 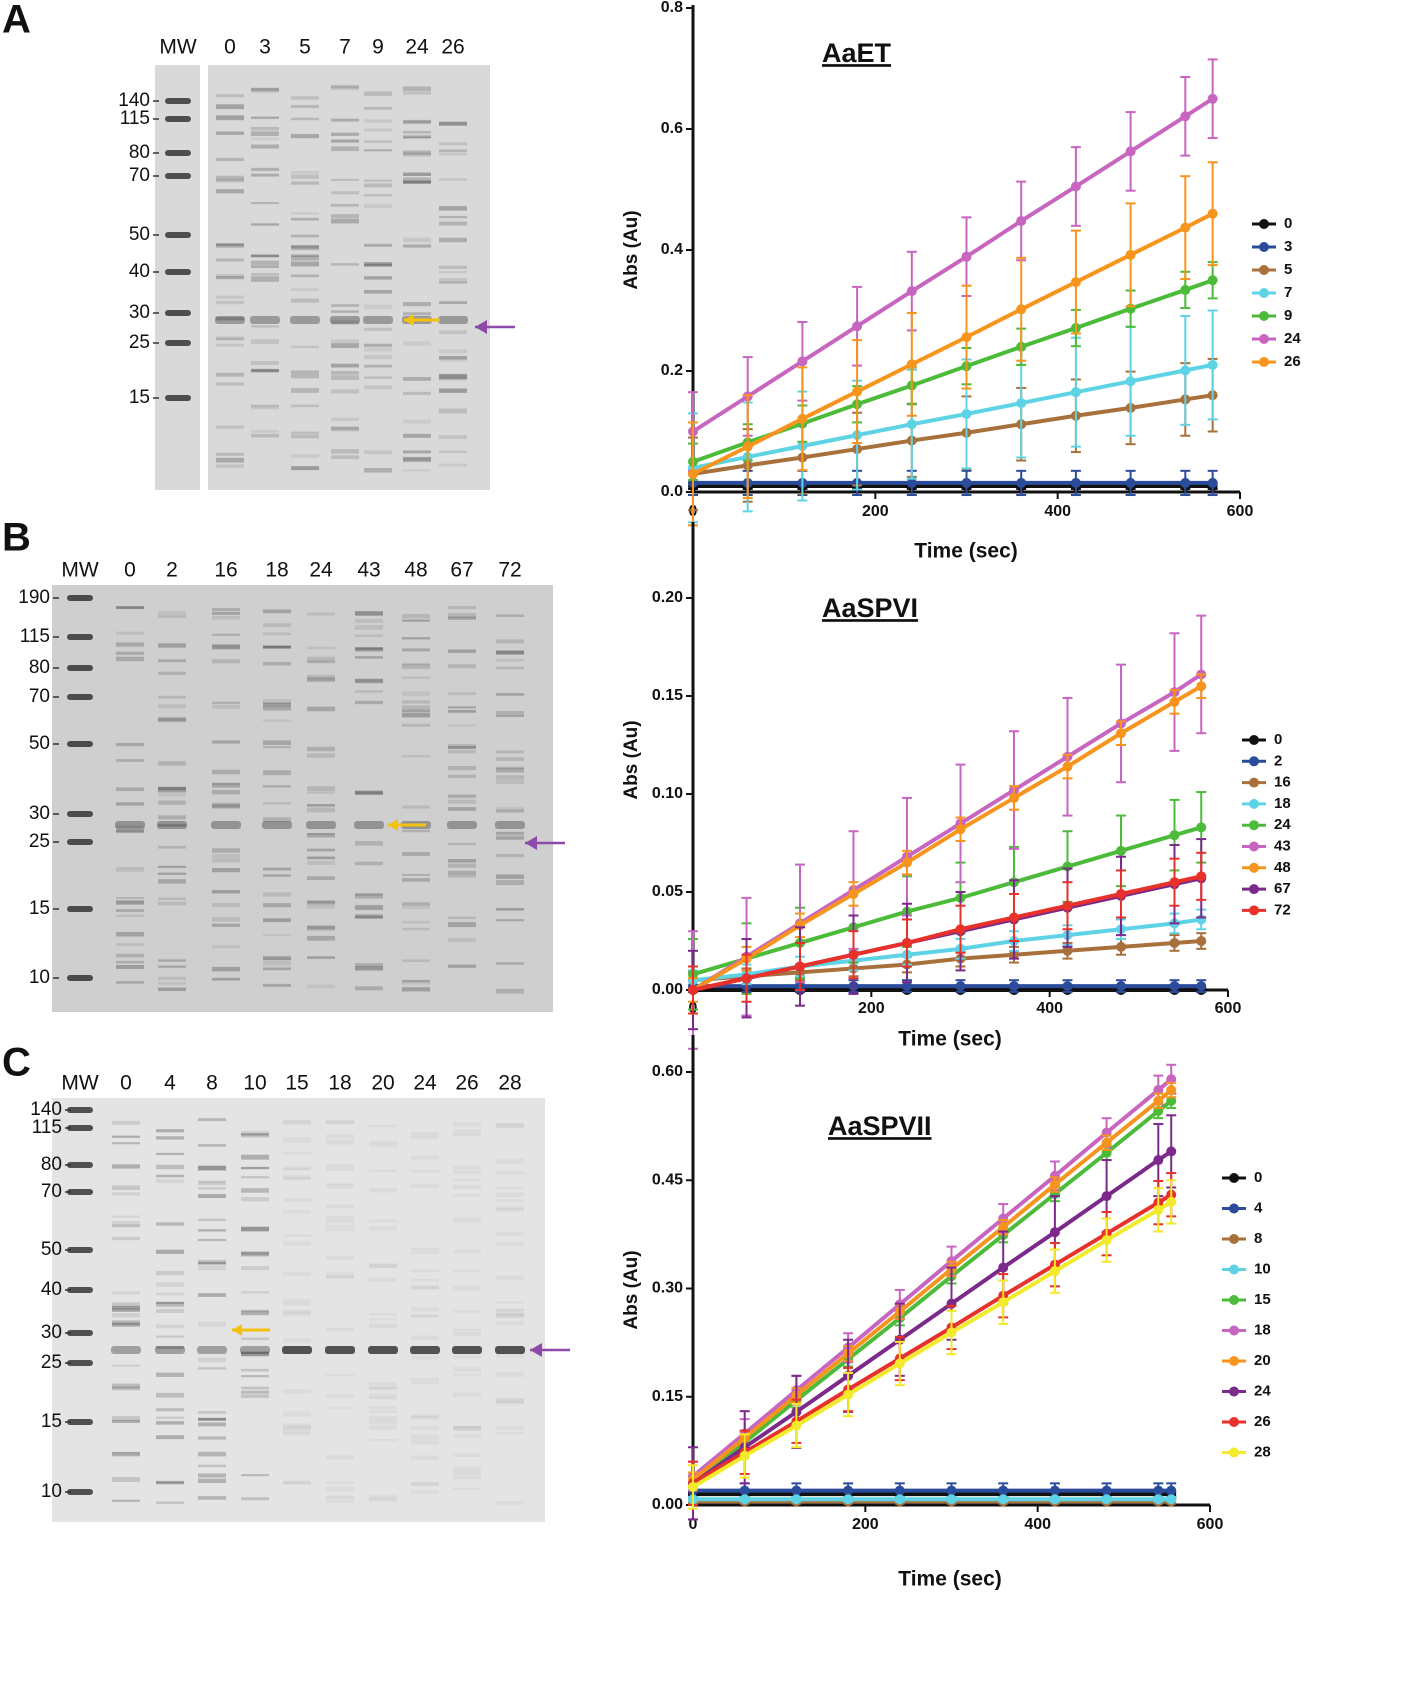 I want to click on legend-label: 7, so click(x=1288, y=292).